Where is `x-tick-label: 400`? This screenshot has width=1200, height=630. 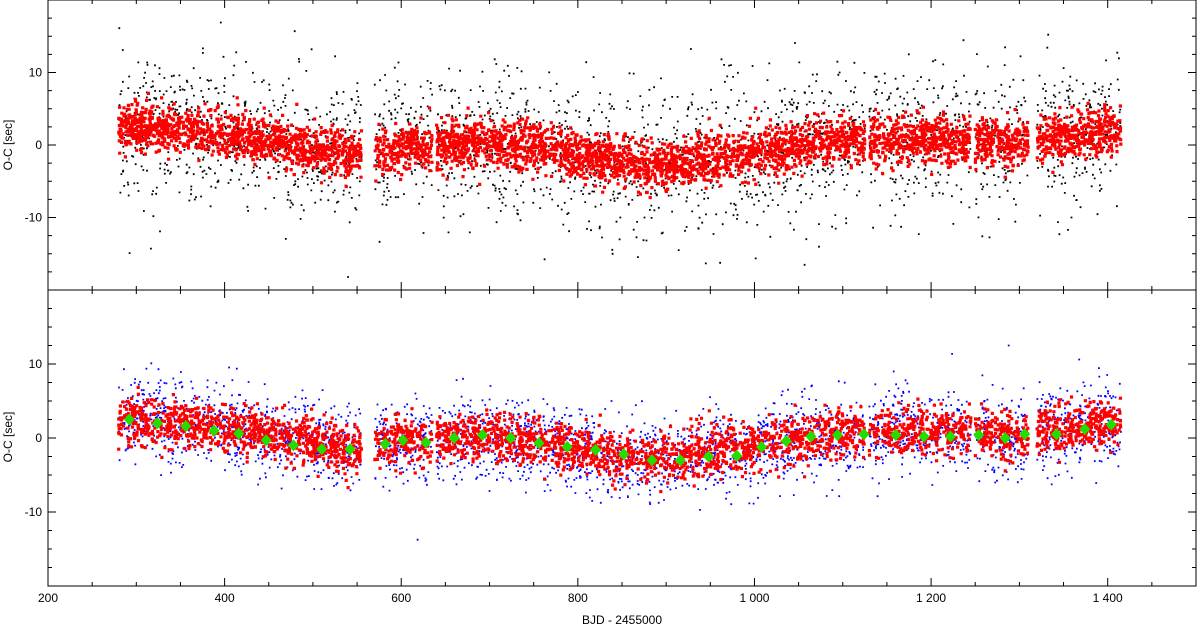
x-tick-label: 400 is located at coordinates (225, 598).